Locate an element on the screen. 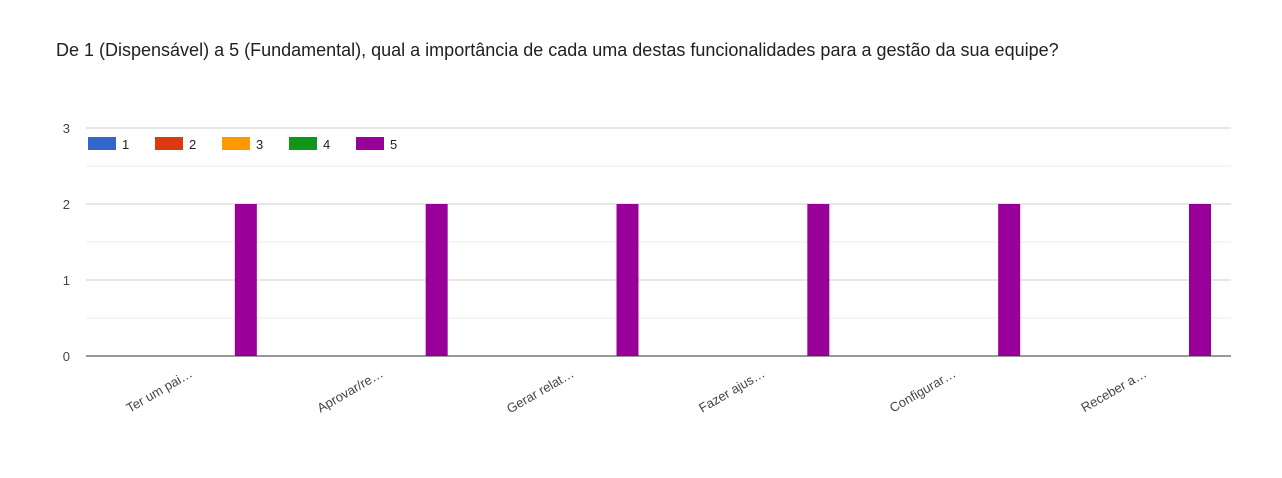 This screenshot has width=1282, height=478. legend-label: 5 is located at coordinates (393, 144).